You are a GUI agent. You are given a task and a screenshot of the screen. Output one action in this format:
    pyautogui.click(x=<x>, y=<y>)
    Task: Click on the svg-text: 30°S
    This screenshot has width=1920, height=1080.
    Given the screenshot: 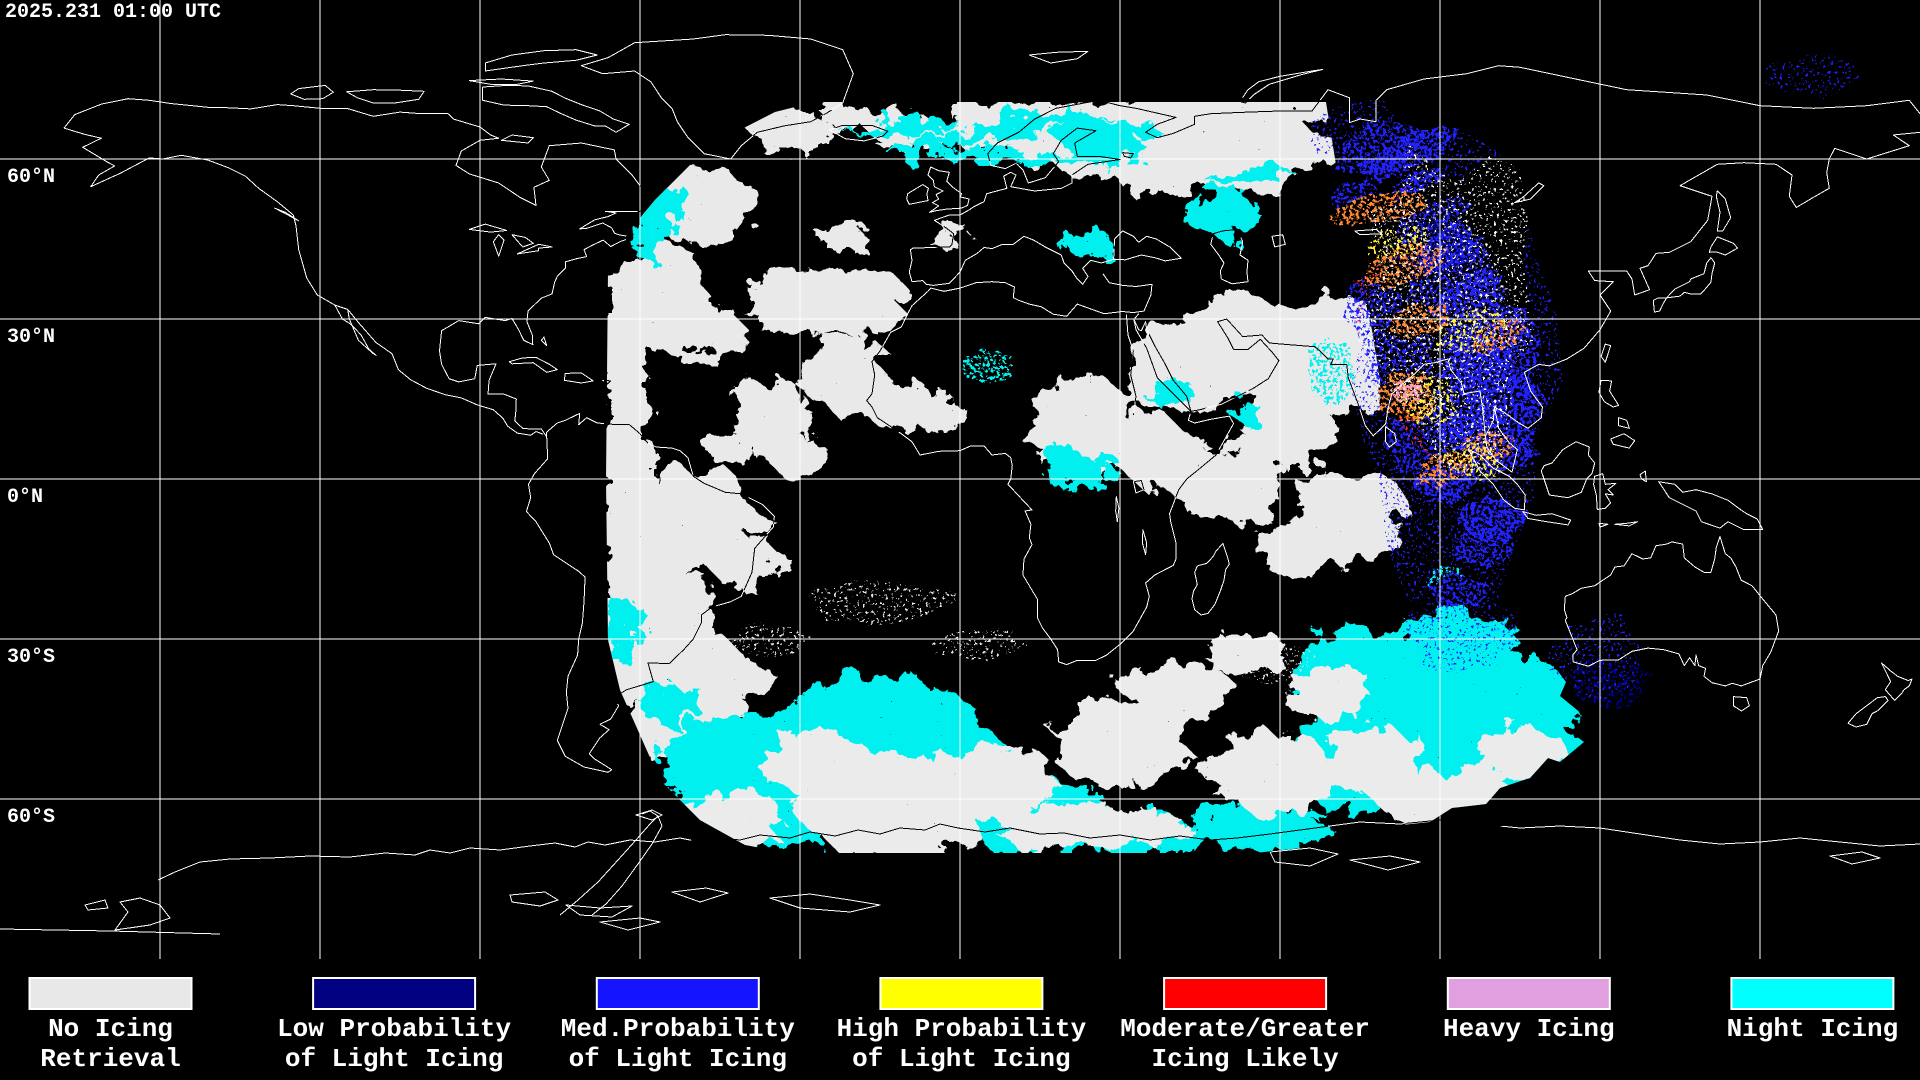 What is the action you would take?
    pyautogui.click(x=31, y=657)
    